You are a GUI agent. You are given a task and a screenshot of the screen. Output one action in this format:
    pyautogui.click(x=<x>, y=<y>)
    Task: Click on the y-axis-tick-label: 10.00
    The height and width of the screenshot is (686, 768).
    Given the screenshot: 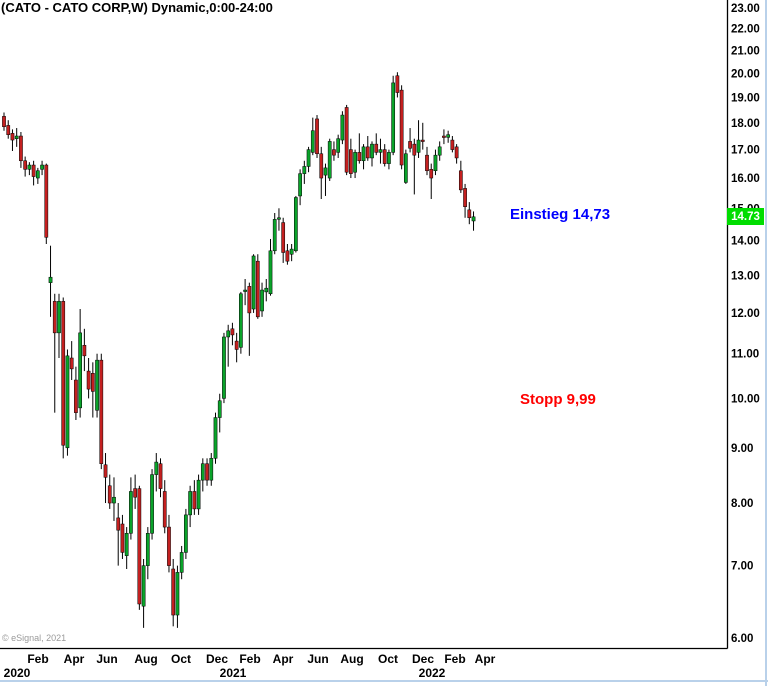 What is the action you would take?
    pyautogui.click(x=745, y=399)
    